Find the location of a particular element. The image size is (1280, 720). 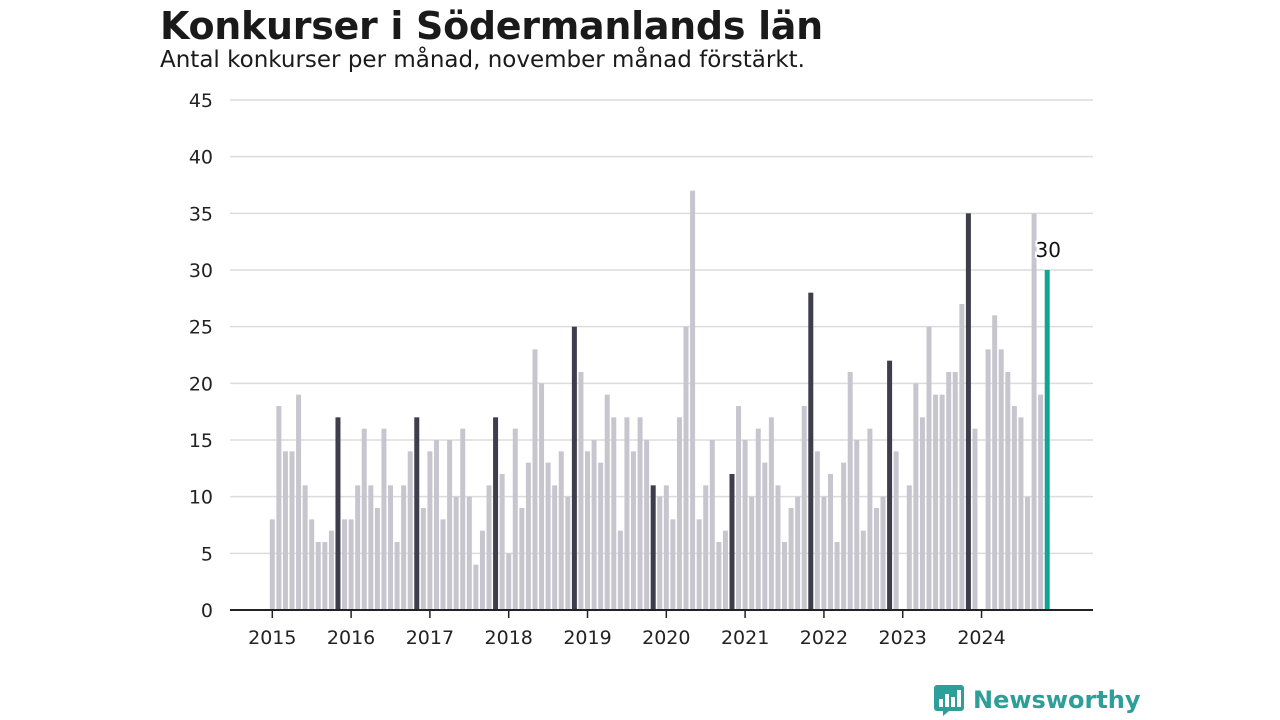

x-tick-label: 2017 is located at coordinates (430, 638).